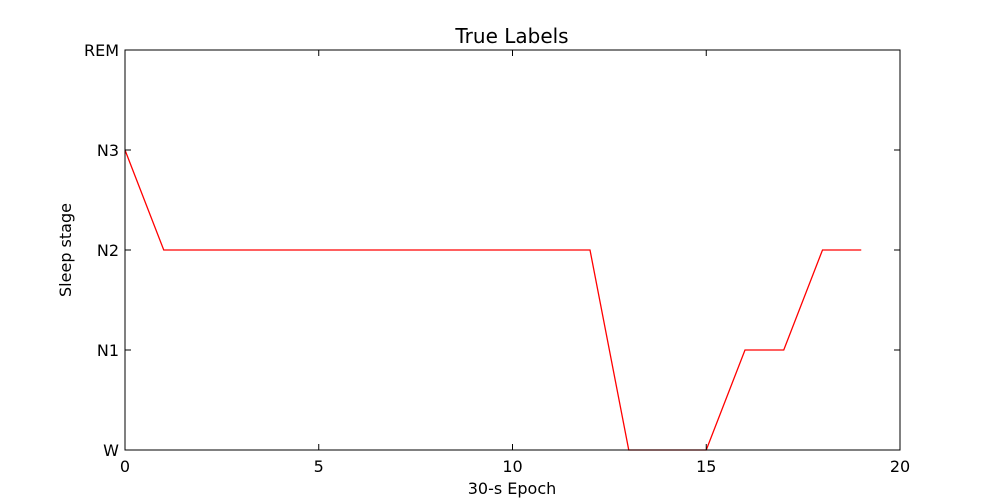 Image resolution: width=1000 pixels, height=500 pixels. I want to click on y-tick-label: W, so click(111, 450).